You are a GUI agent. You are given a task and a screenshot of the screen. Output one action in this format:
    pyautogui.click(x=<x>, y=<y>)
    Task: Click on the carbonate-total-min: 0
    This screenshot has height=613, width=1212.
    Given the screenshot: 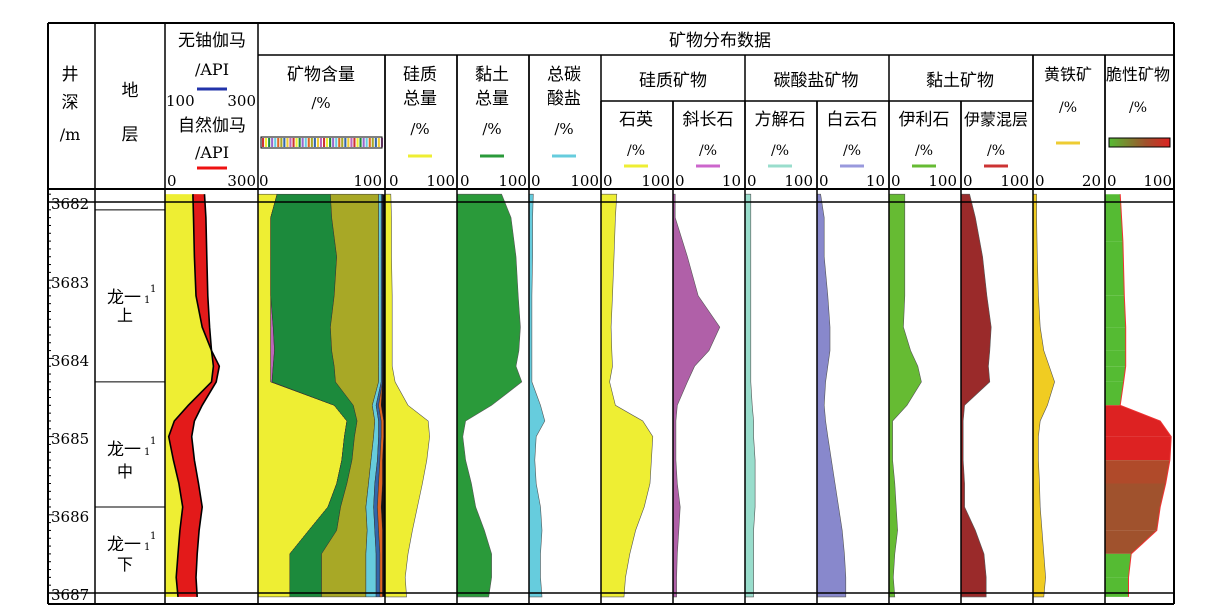 What is the action you would take?
    pyautogui.click(x=536, y=181)
    